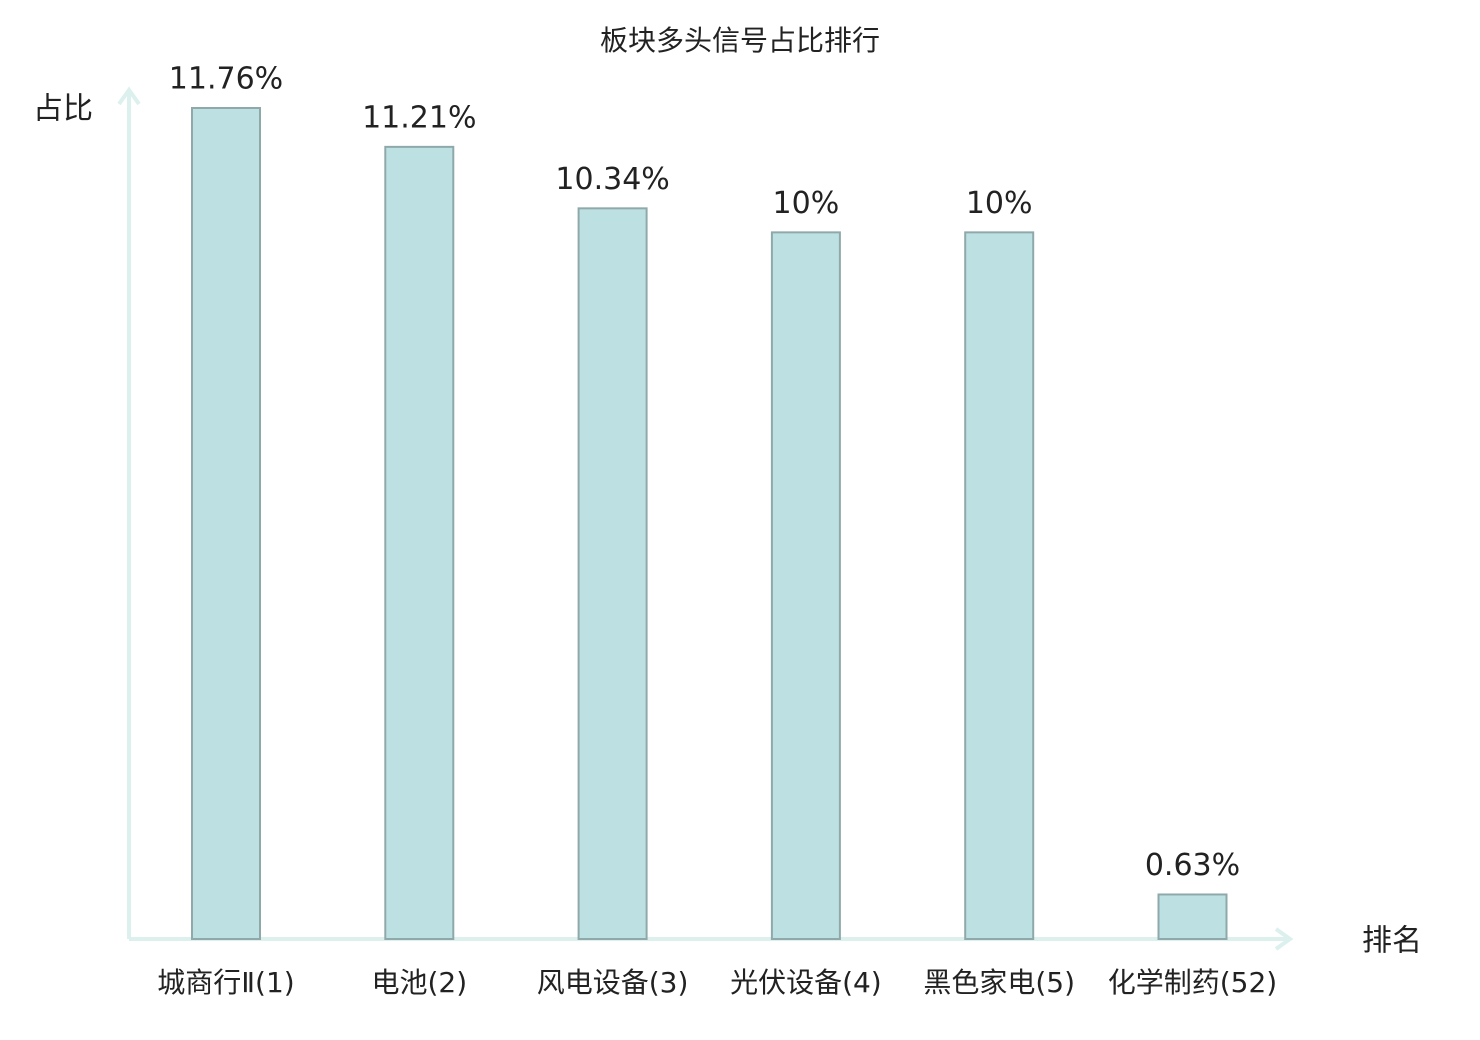 This screenshot has width=1480, height=1040. What do you see at coordinates (226, 79) in the screenshot?
I see `value-label: 11.76%` at bounding box center [226, 79].